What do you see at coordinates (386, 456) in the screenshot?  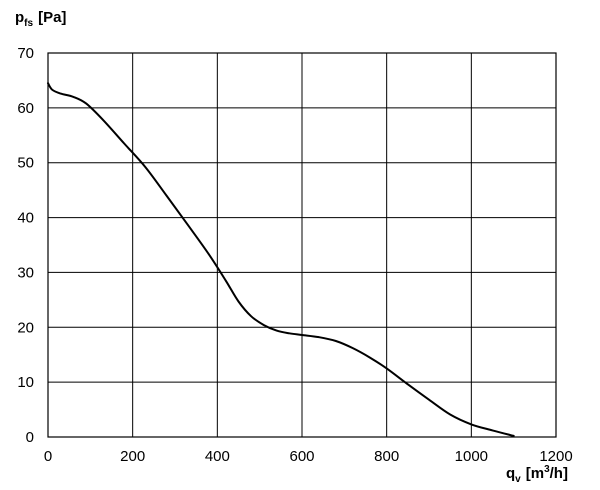 I see `x-tick-label: 800` at bounding box center [386, 456].